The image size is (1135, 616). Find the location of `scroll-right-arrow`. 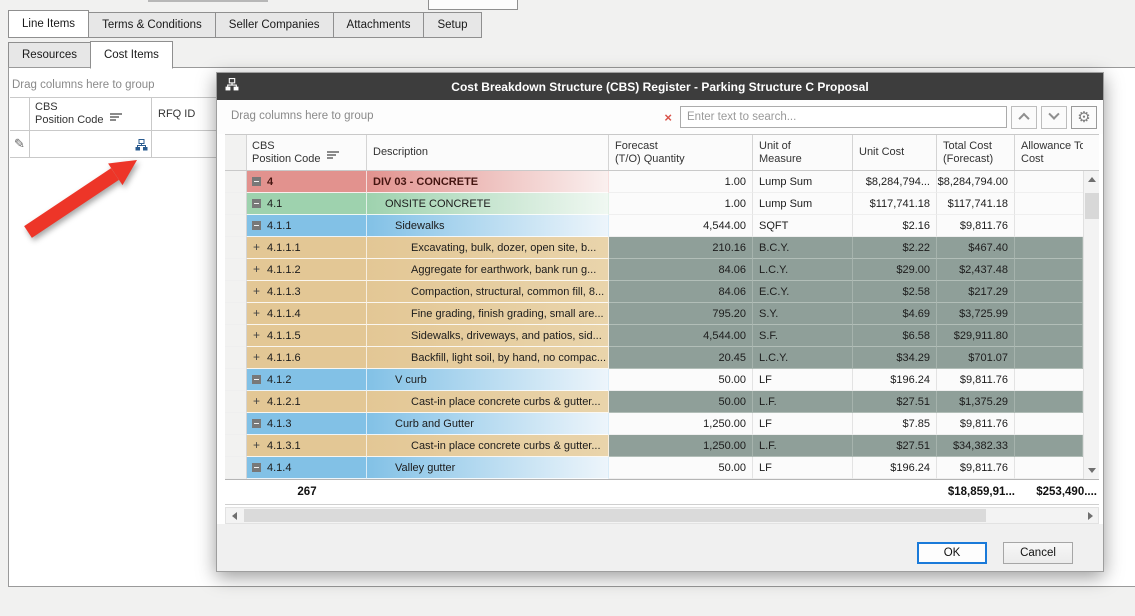

scroll-right-arrow is located at coordinates (1090, 515).